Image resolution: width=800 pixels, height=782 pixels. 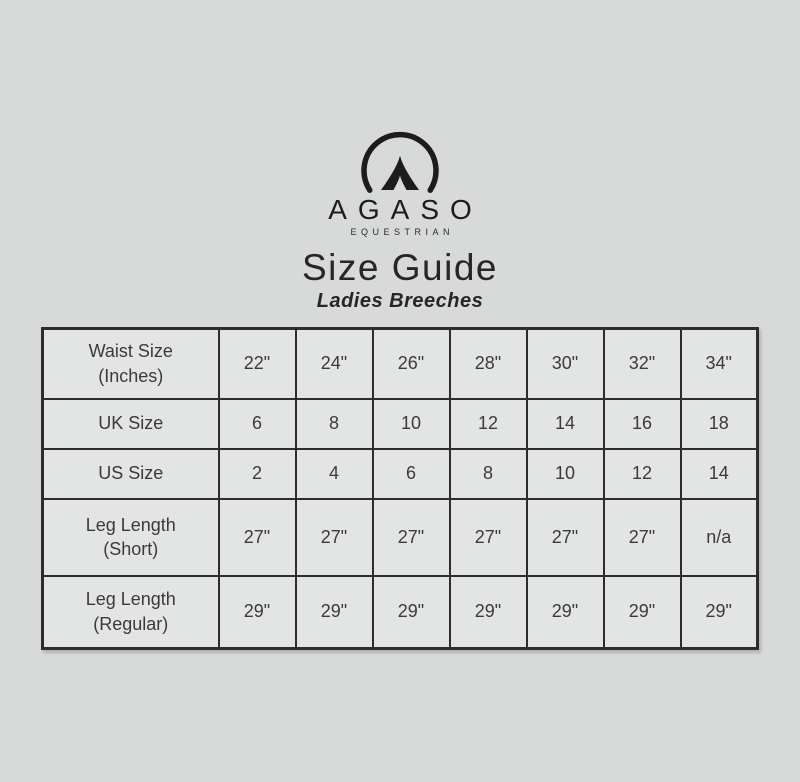 I want to click on cell-waist-5: 32", so click(x=642, y=363).